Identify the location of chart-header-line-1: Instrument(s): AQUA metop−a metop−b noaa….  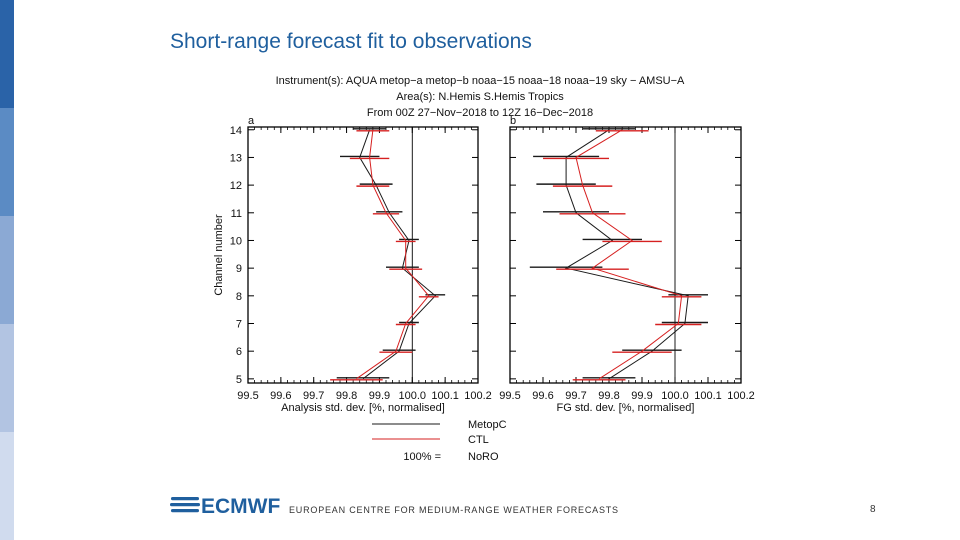
(480, 81).